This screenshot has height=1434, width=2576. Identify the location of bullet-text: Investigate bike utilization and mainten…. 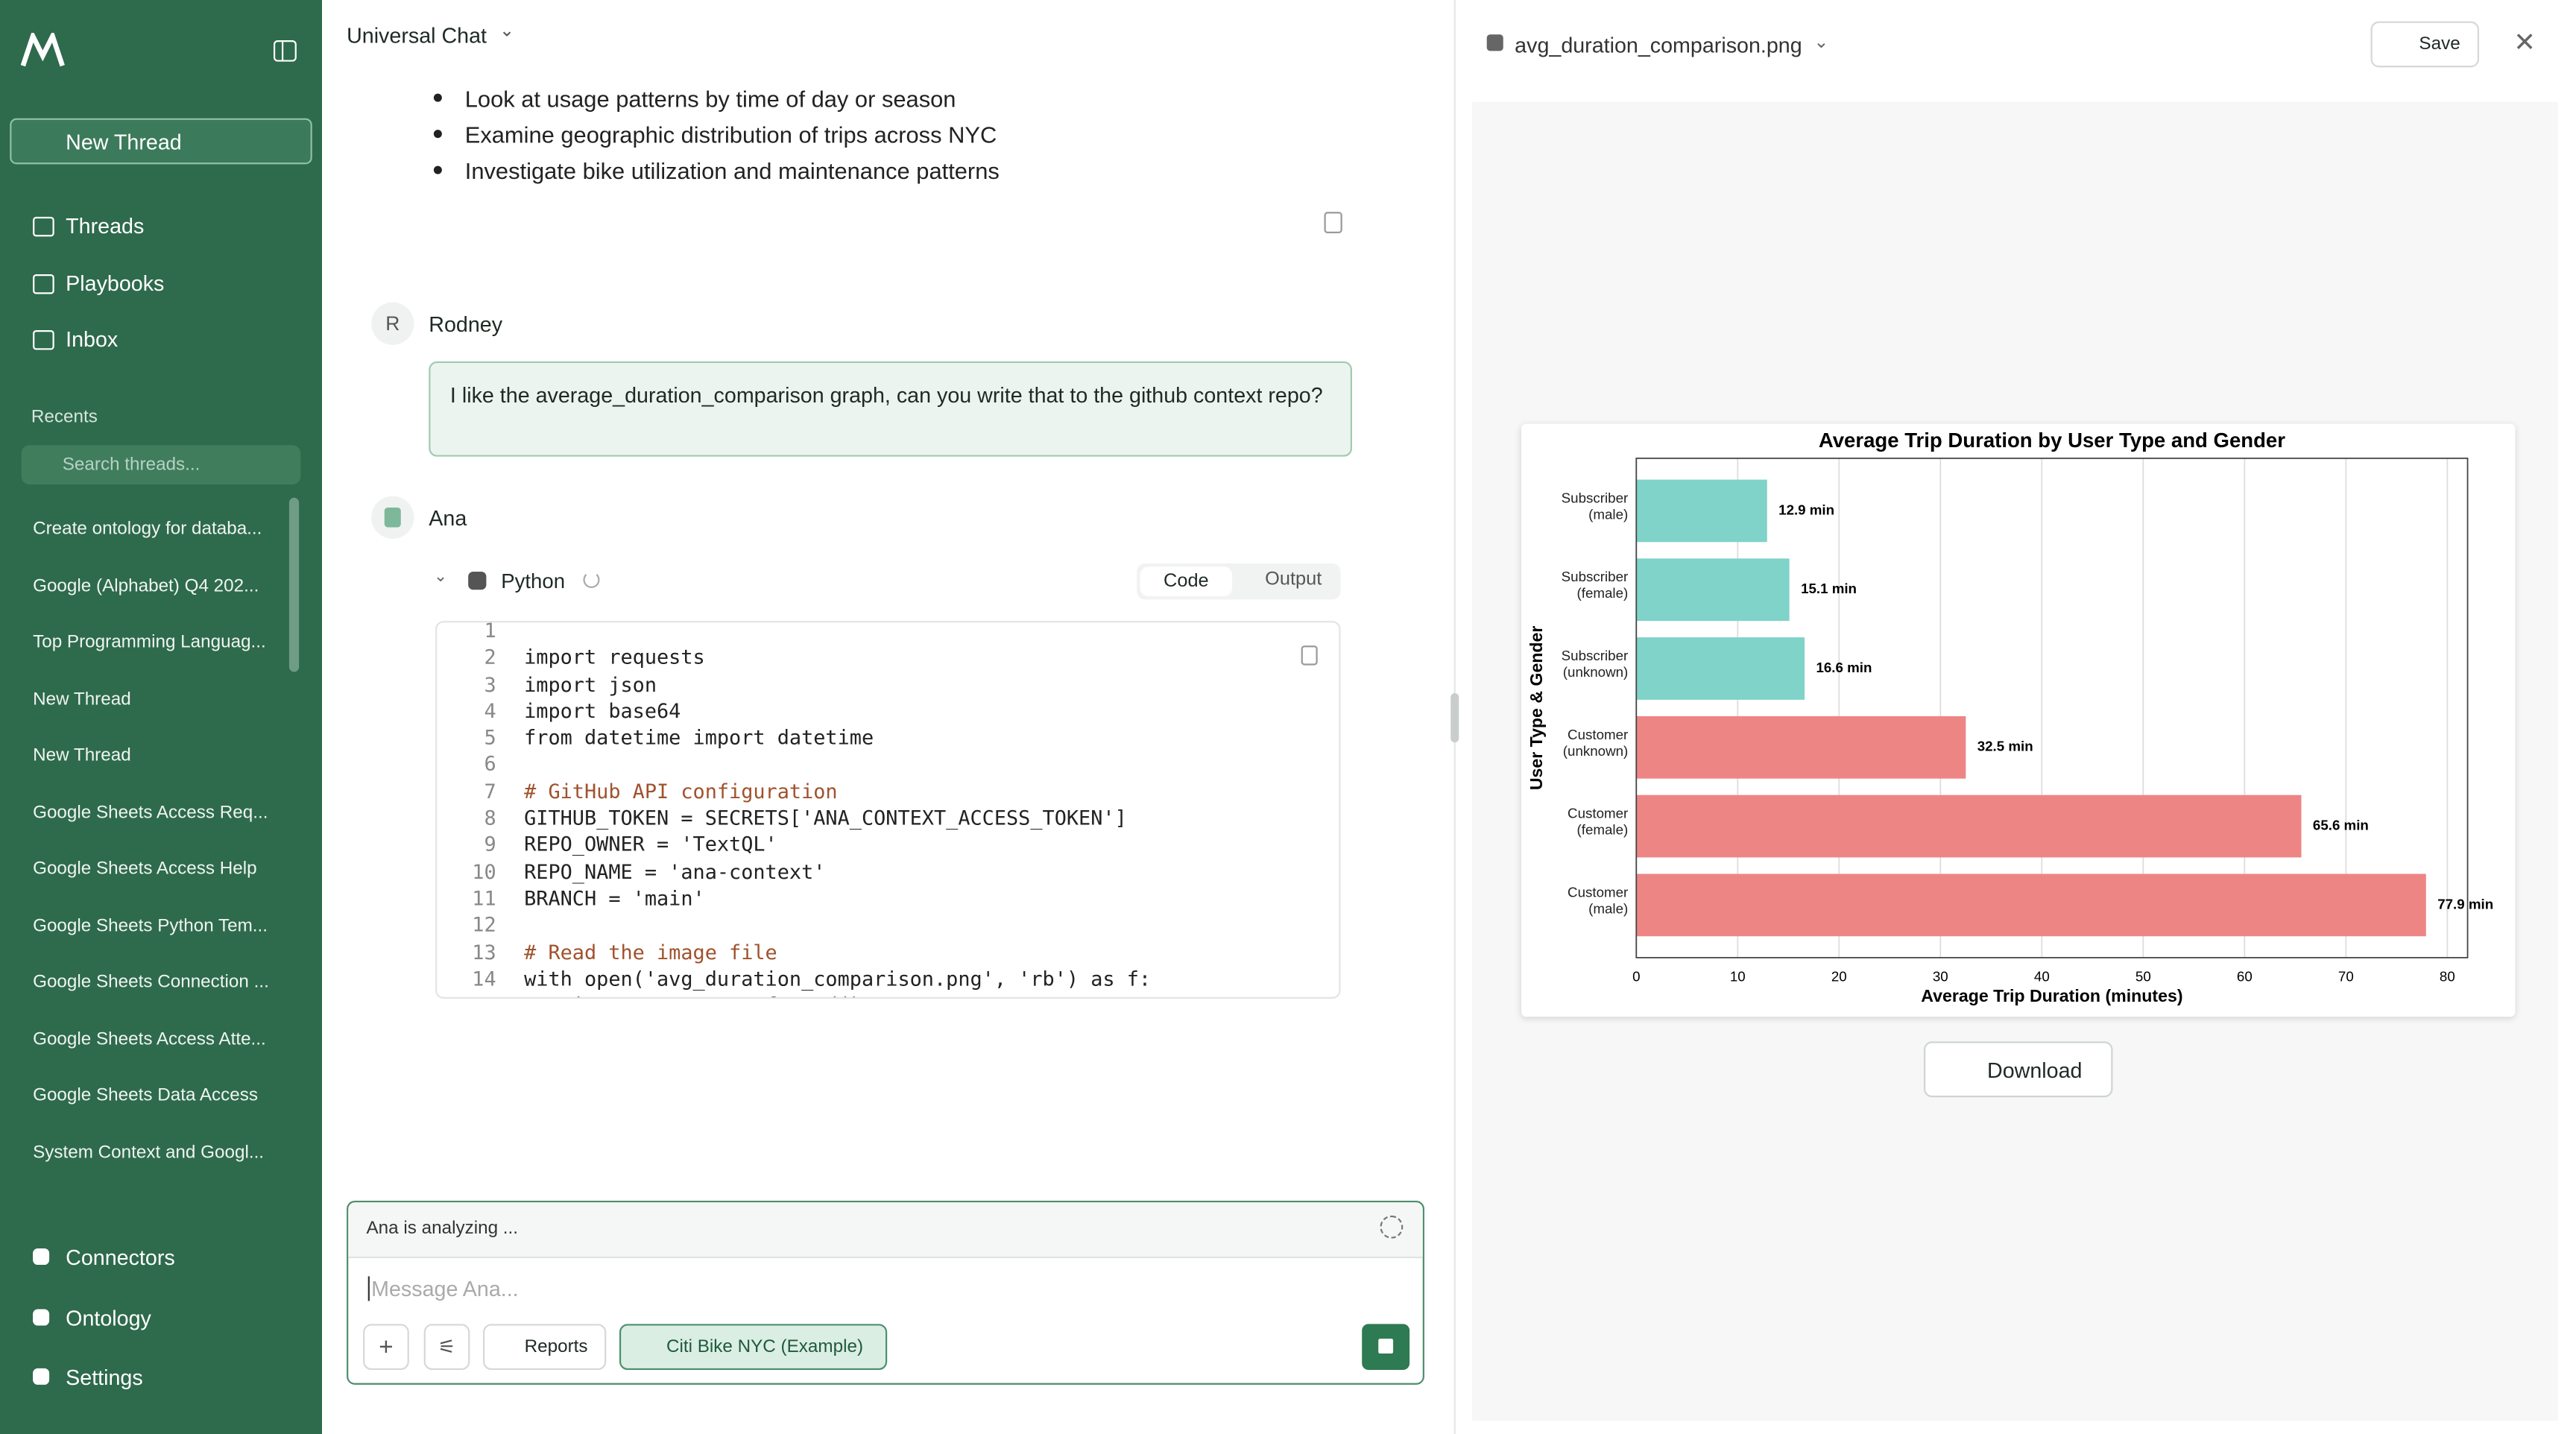
(732, 170).